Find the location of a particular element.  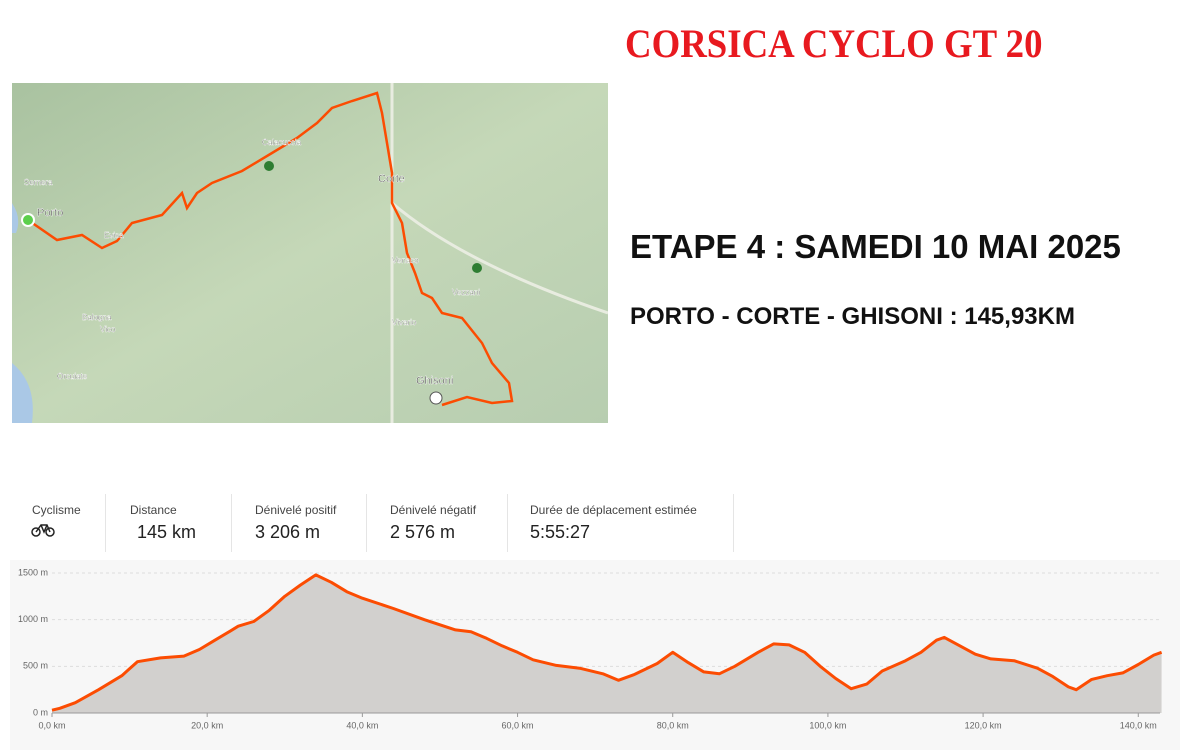

y-tick-label: 1000 m is located at coordinates (33, 619).